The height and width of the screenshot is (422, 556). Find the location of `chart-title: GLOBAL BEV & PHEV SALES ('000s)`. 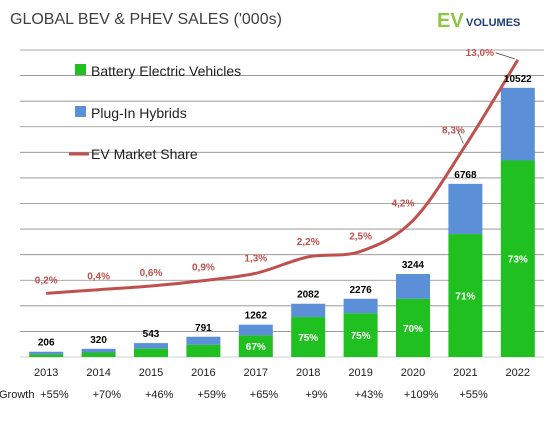

chart-title: GLOBAL BEV & PHEV SALES ('000s) is located at coordinates (146, 19).